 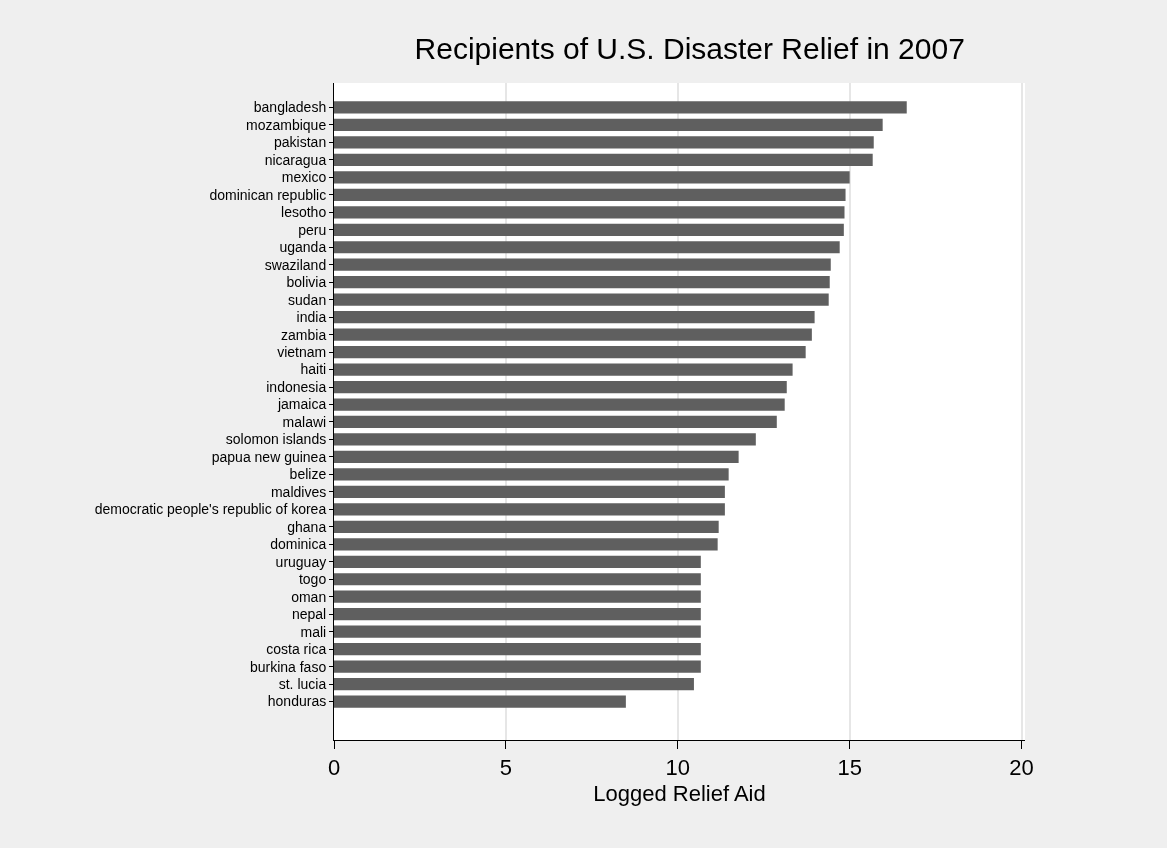 What do you see at coordinates (290, 107) in the screenshot?
I see `y-tick-label: bangladesh` at bounding box center [290, 107].